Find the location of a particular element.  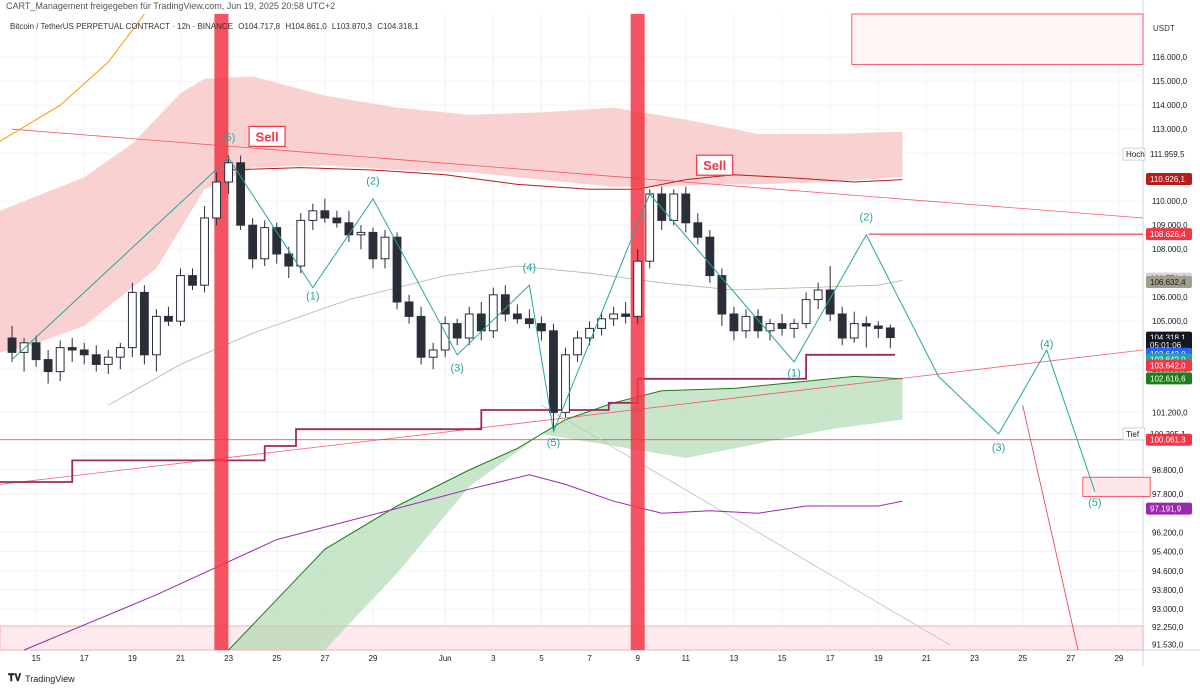

x-tick-label: 13 is located at coordinates (733, 658).